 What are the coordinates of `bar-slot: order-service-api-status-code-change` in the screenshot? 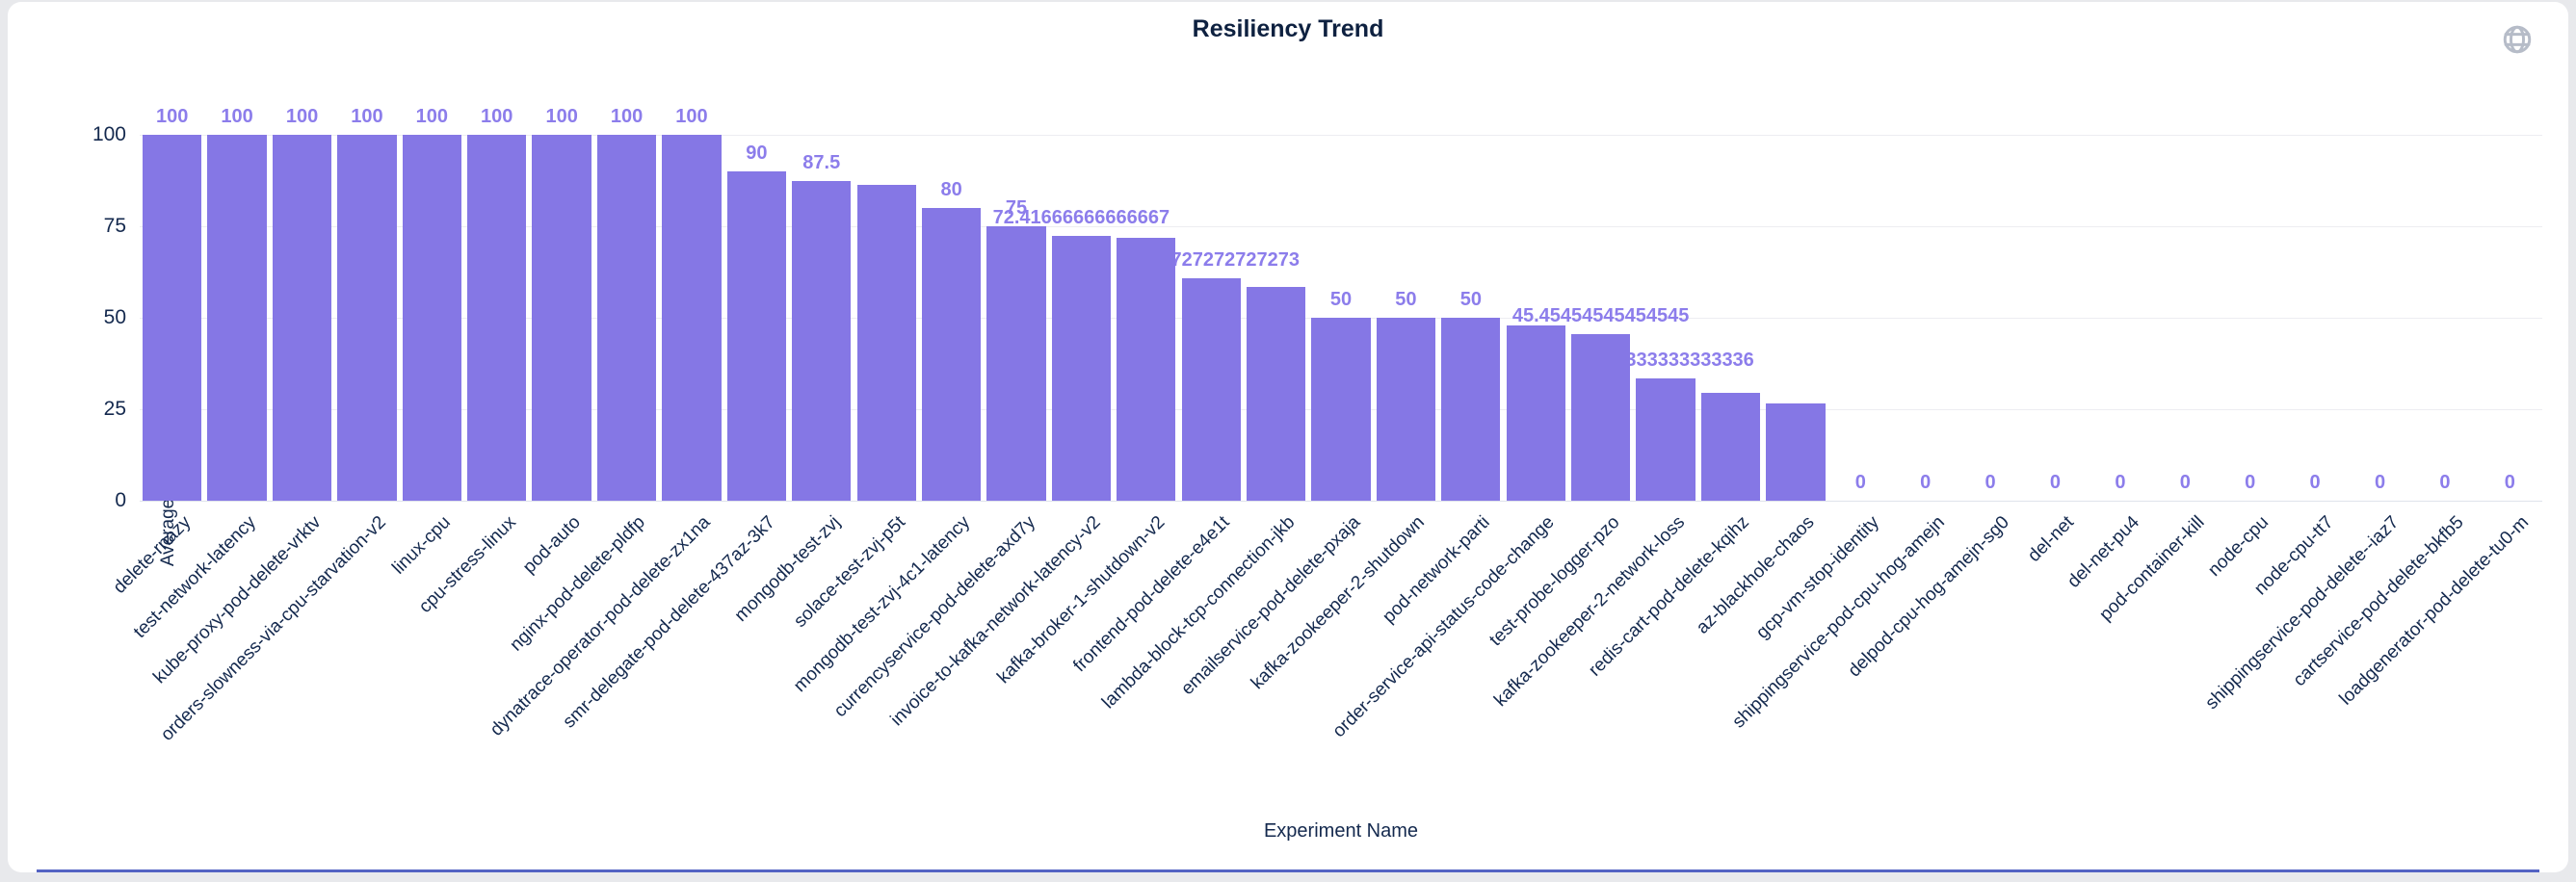 It's located at (1449, 438).